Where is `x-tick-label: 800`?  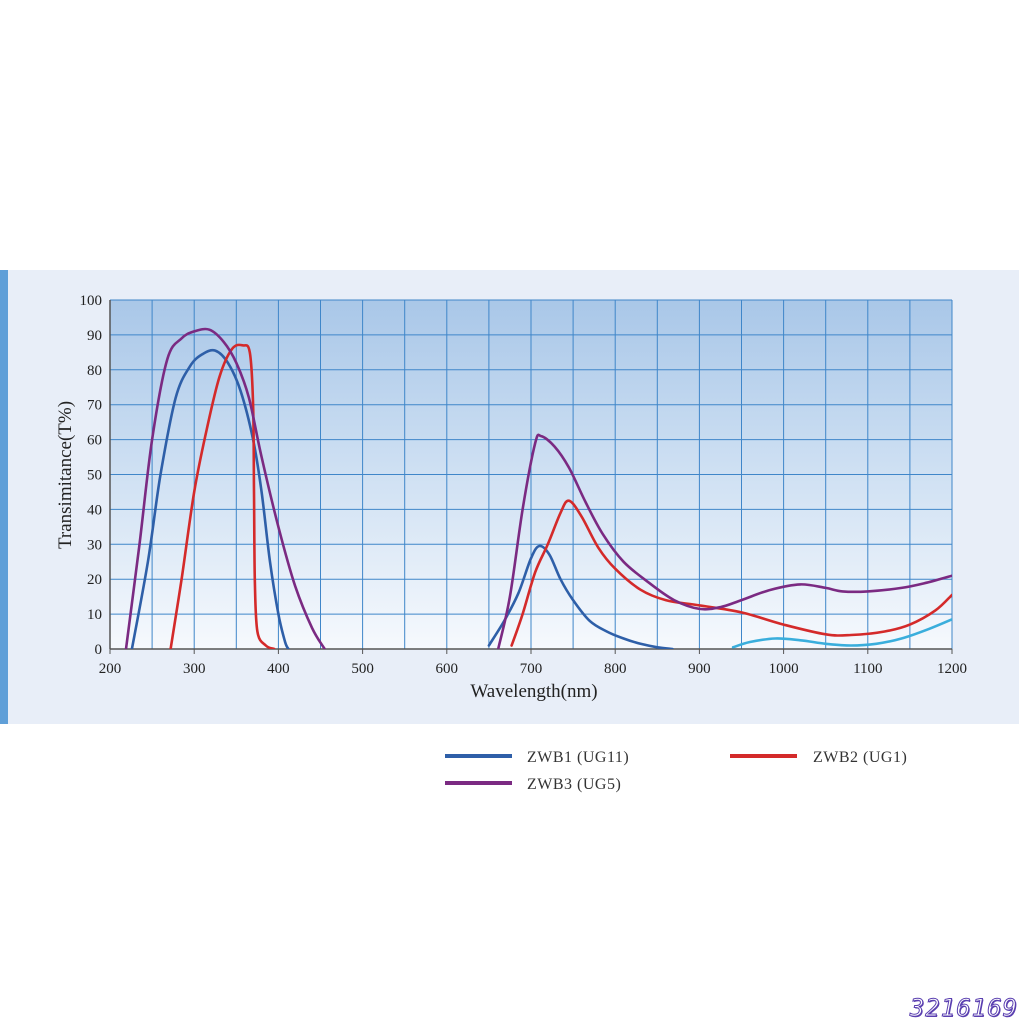
x-tick-label: 800 is located at coordinates (615, 669).